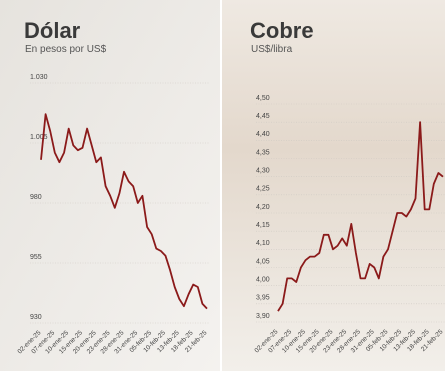 Image resolution: width=445 pixels, height=371 pixels. Describe the element at coordinates (263, 280) in the screenshot. I see `y-tick-label: 4,00` at that location.